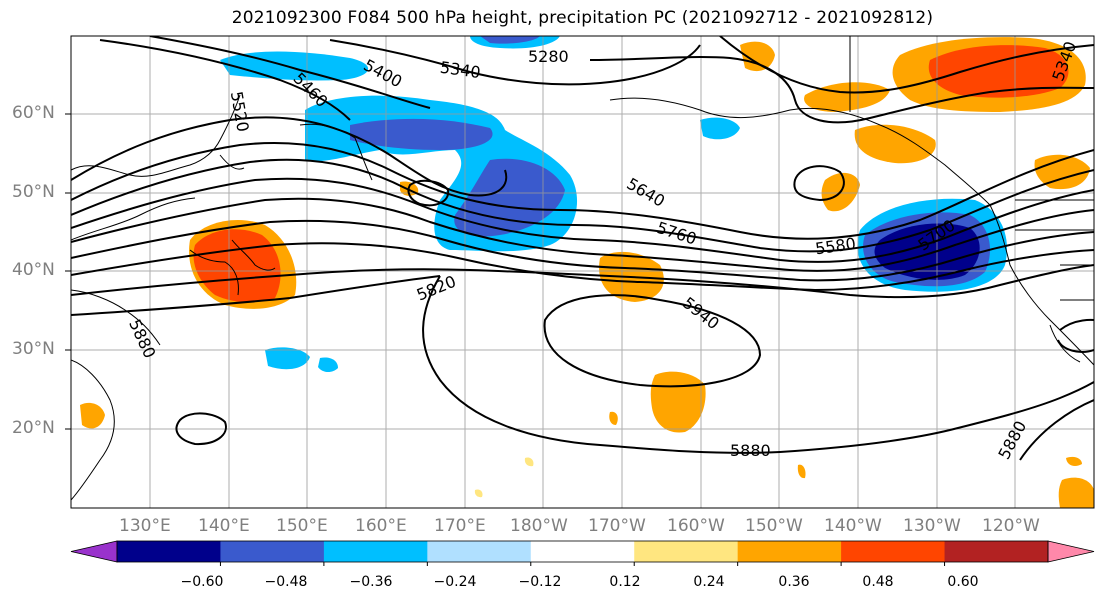 This screenshot has width=1105, height=601. I want to click on colorbar-tick-label: −0.12, so click(540, 582).